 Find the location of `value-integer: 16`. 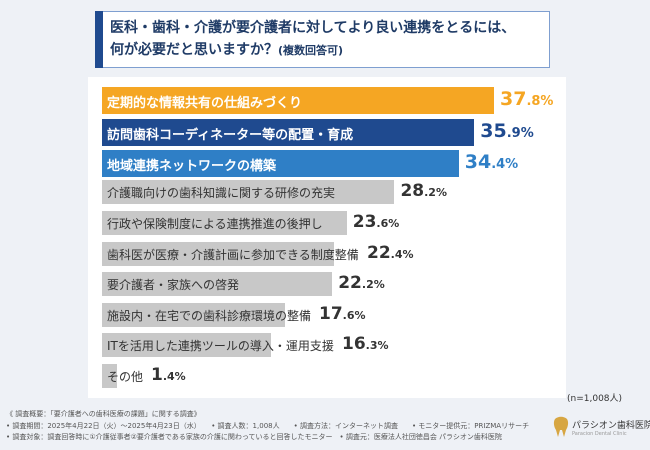

value-integer: 16 is located at coordinates (354, 344).